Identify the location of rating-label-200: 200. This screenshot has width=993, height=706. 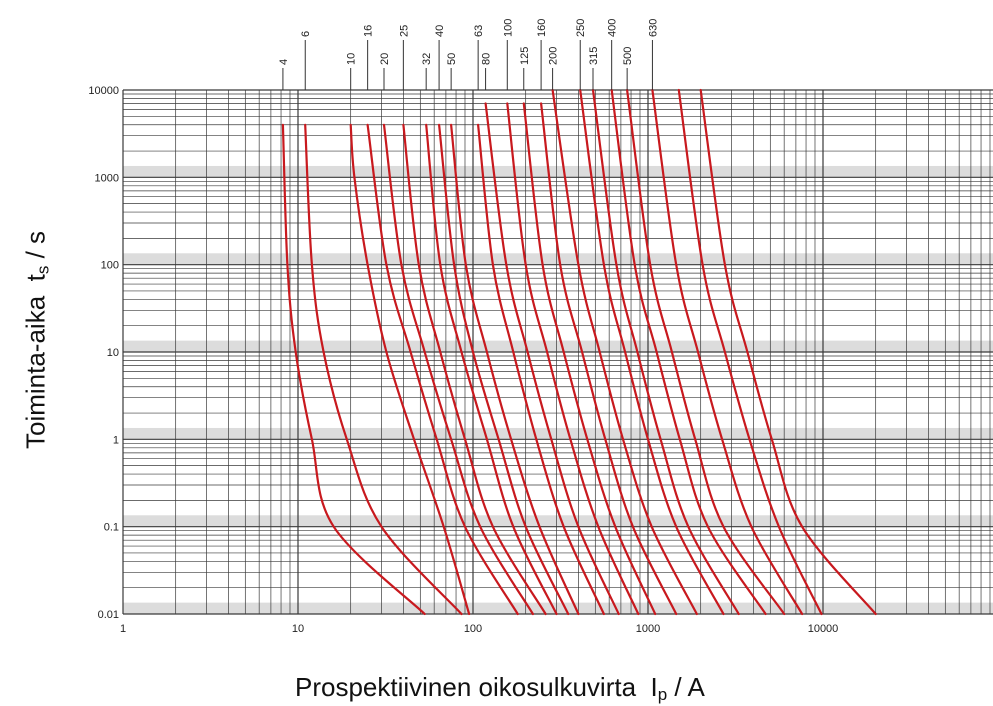
(554, 56).